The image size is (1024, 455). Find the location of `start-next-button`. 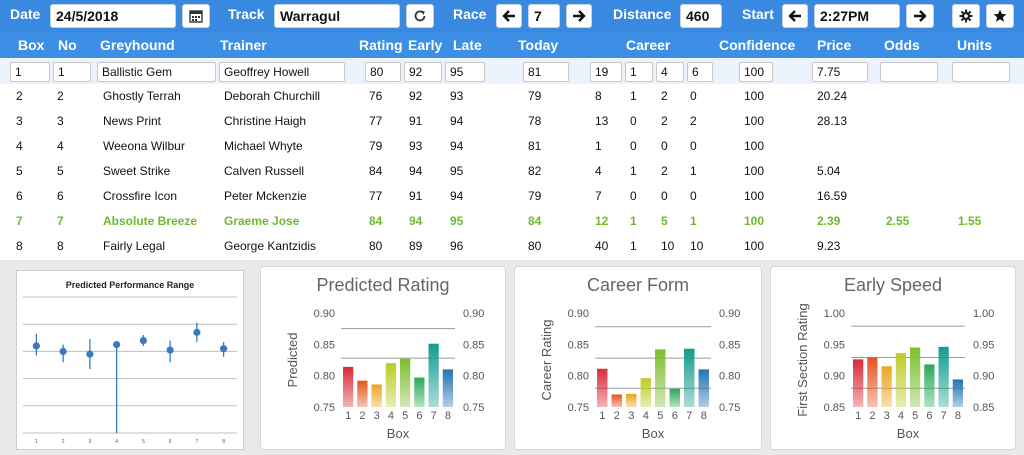

start-next-button is located at coordinates (920, 16).